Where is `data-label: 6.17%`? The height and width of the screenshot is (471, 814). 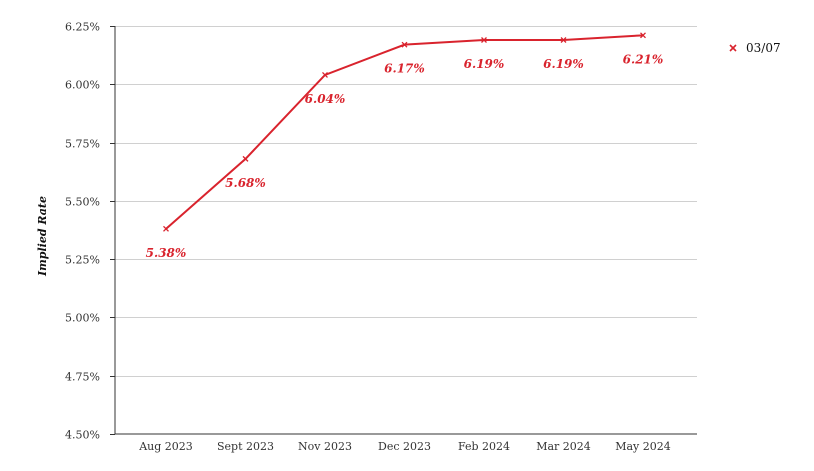
data-label: 6.17% is located at coordinates (404, 69).